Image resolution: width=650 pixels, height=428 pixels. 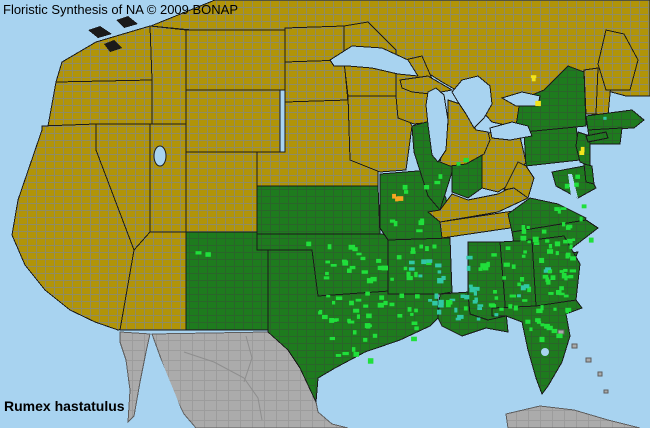 What do you see at coordinates (338, 355) in the screenshot?
I see `county-marker-texas-coast` at bounding box center [338, 355].